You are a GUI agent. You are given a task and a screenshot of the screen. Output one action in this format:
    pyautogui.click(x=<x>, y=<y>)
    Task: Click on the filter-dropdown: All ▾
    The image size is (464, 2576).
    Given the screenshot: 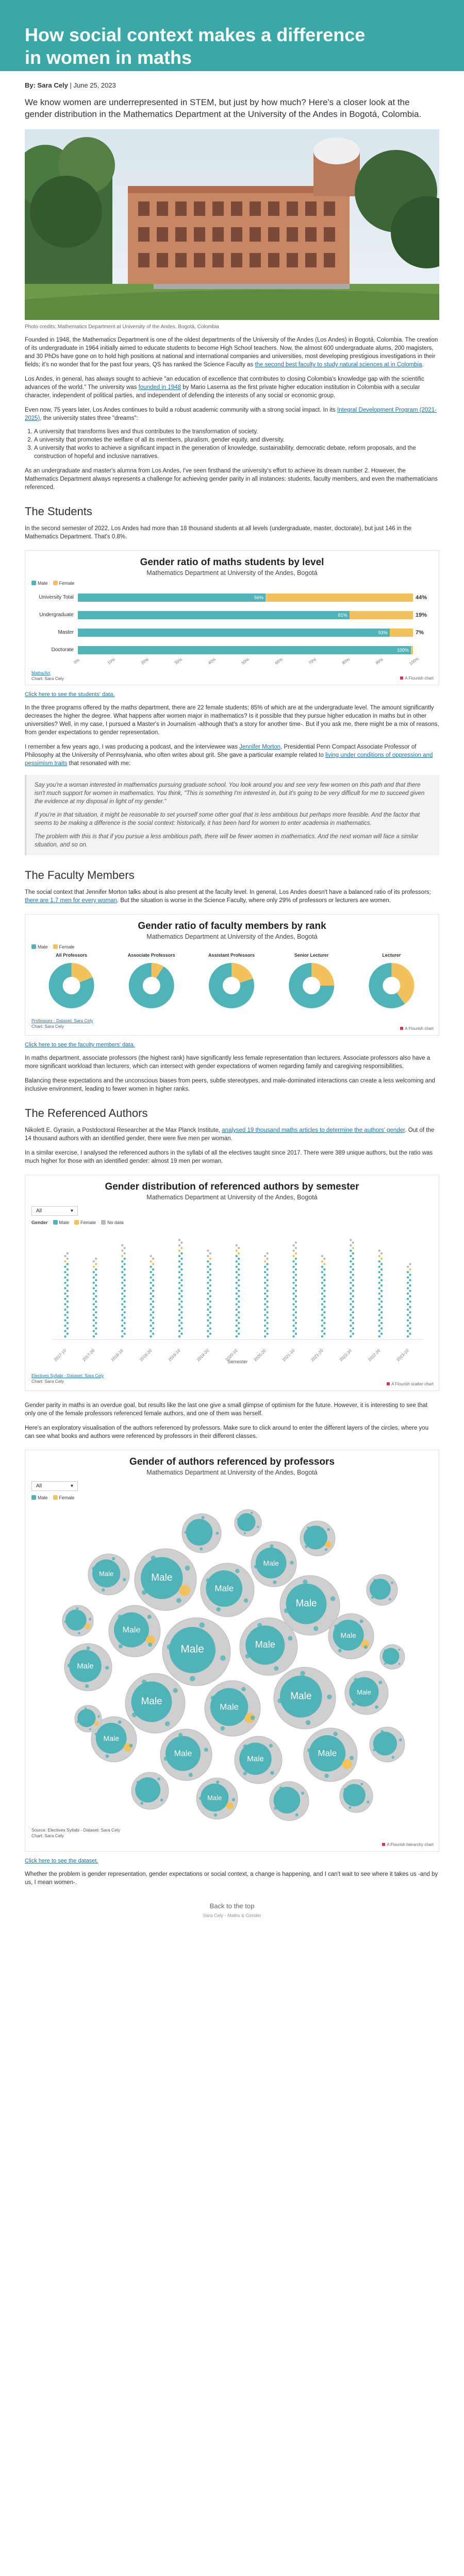 What is the action you would take?
    pyautogui.click(x=54, y=1211)
    